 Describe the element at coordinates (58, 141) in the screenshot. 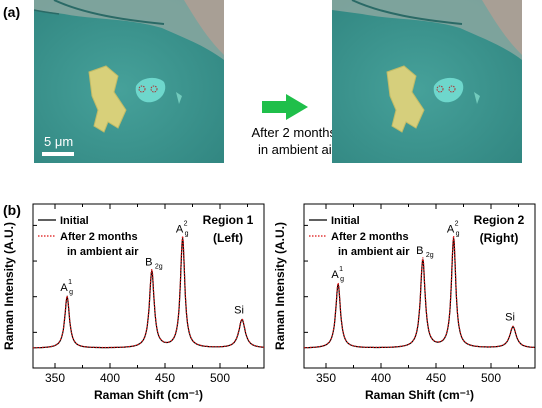

I see `scale-bar-label: 5 μm` at that location.